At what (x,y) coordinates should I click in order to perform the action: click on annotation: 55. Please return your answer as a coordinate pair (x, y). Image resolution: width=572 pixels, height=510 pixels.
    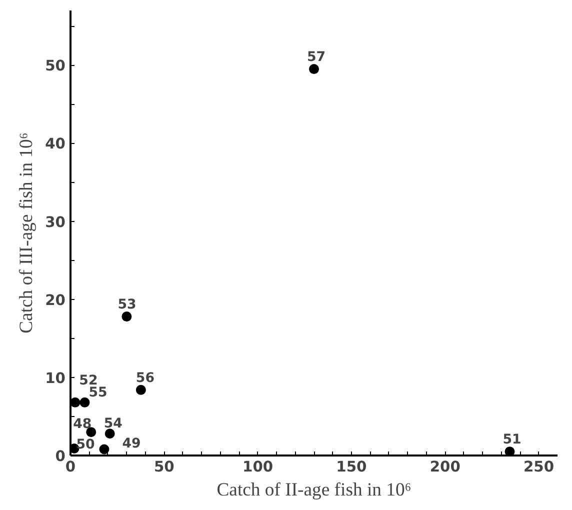
    Looking at the image, I should click on (98, 392).